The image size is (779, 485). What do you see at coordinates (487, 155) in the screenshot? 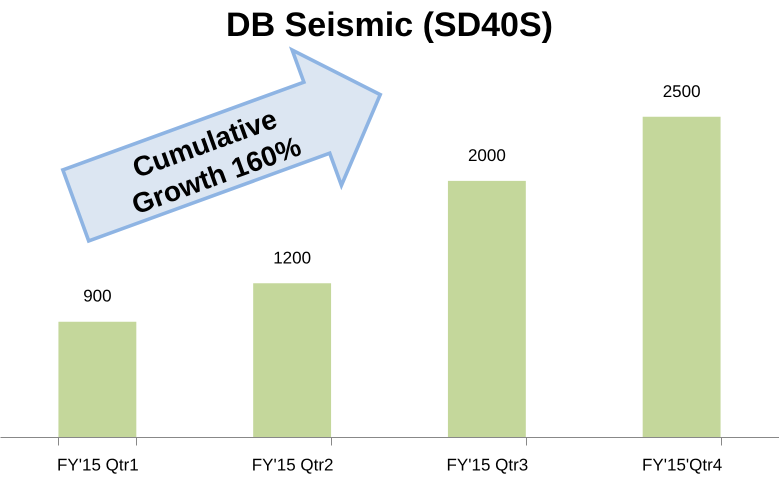
I see `data-label: 2000` at bounding box center [487, 155].